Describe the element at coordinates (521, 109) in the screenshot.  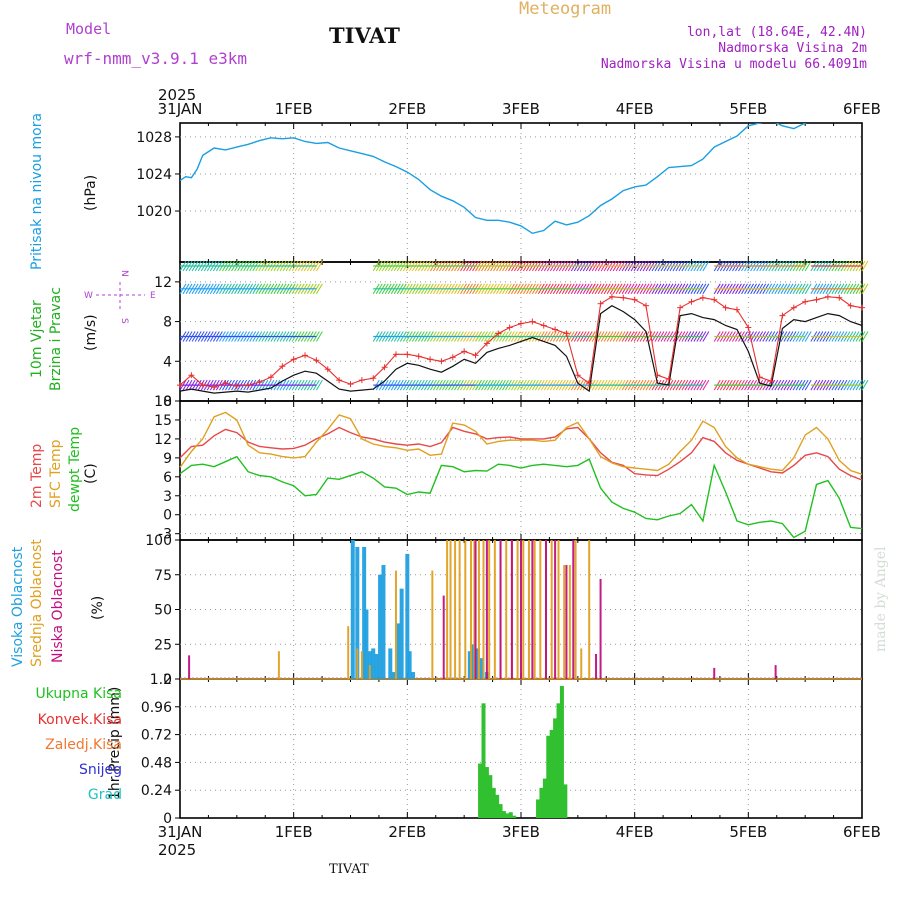
I see `top-date-label: 3FEB` at that location.